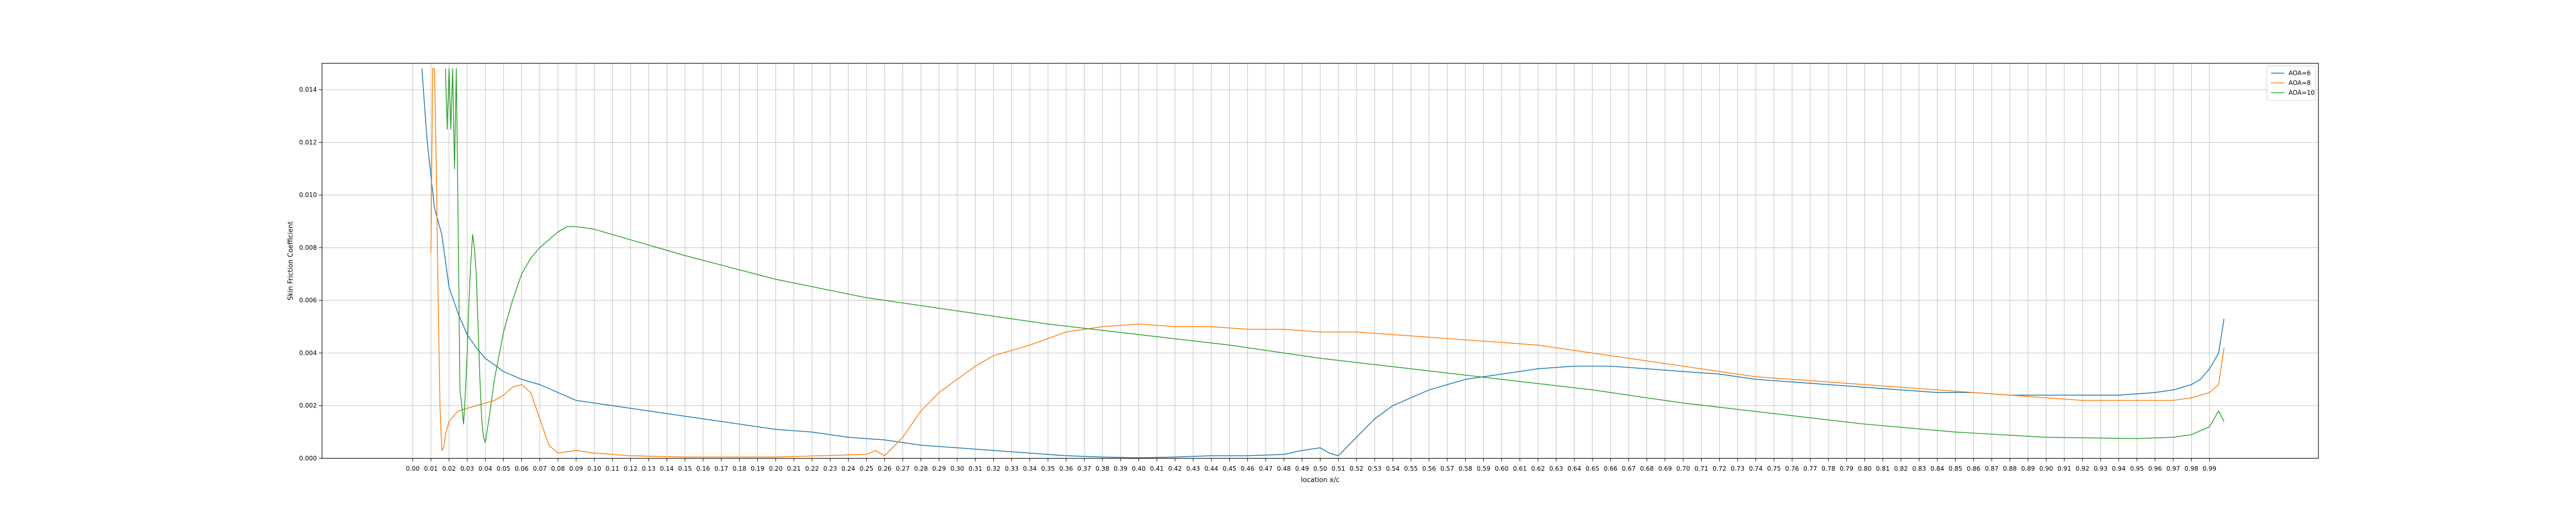  Describe the element at coordinates (2137, 468) in the screenshot. I see `x-tick-label: 0.95` at that location.